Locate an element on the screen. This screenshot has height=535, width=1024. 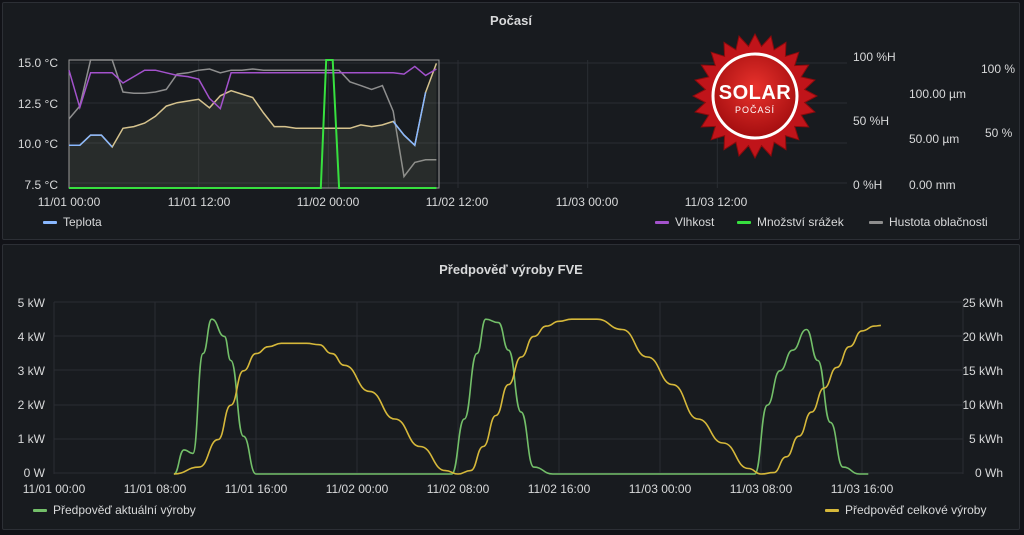
y-tick-label: 10 kWh is located at coordinates (982, 405).